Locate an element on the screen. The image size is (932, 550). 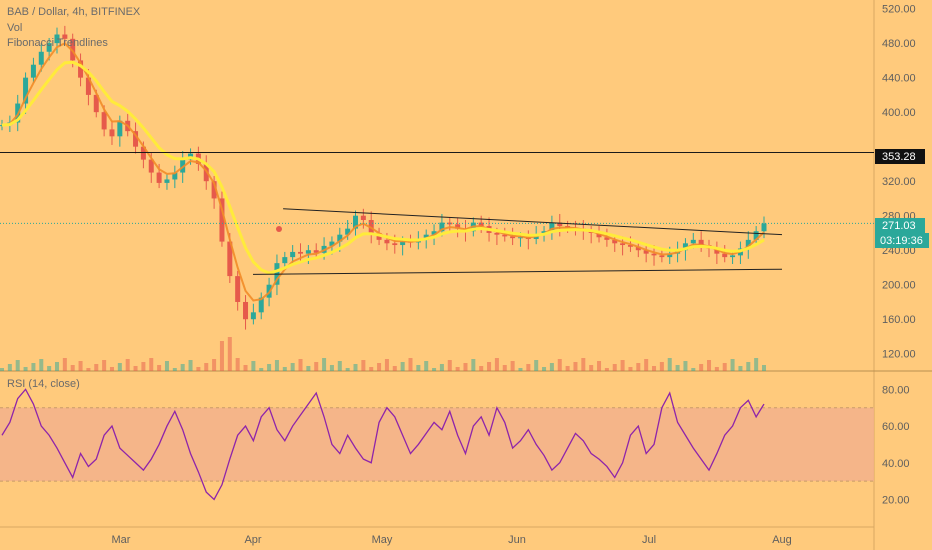
time-tick-label: Jul is located at coordinates (649, 540).